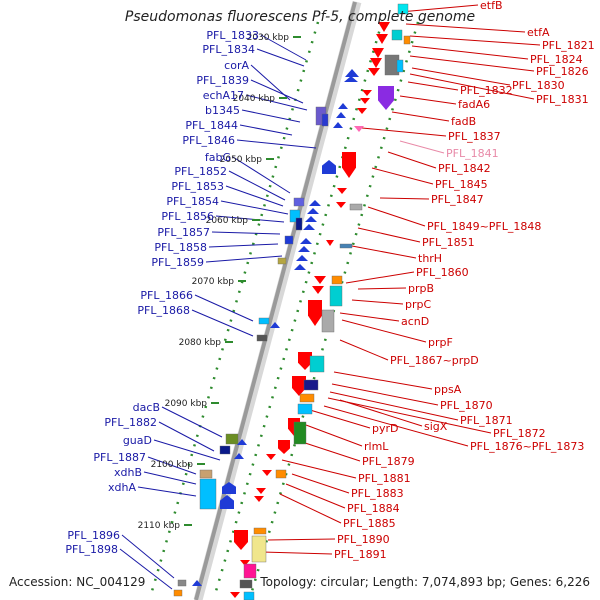  I want to click on gene-label-left: PFL_1898, so click(91, 549).